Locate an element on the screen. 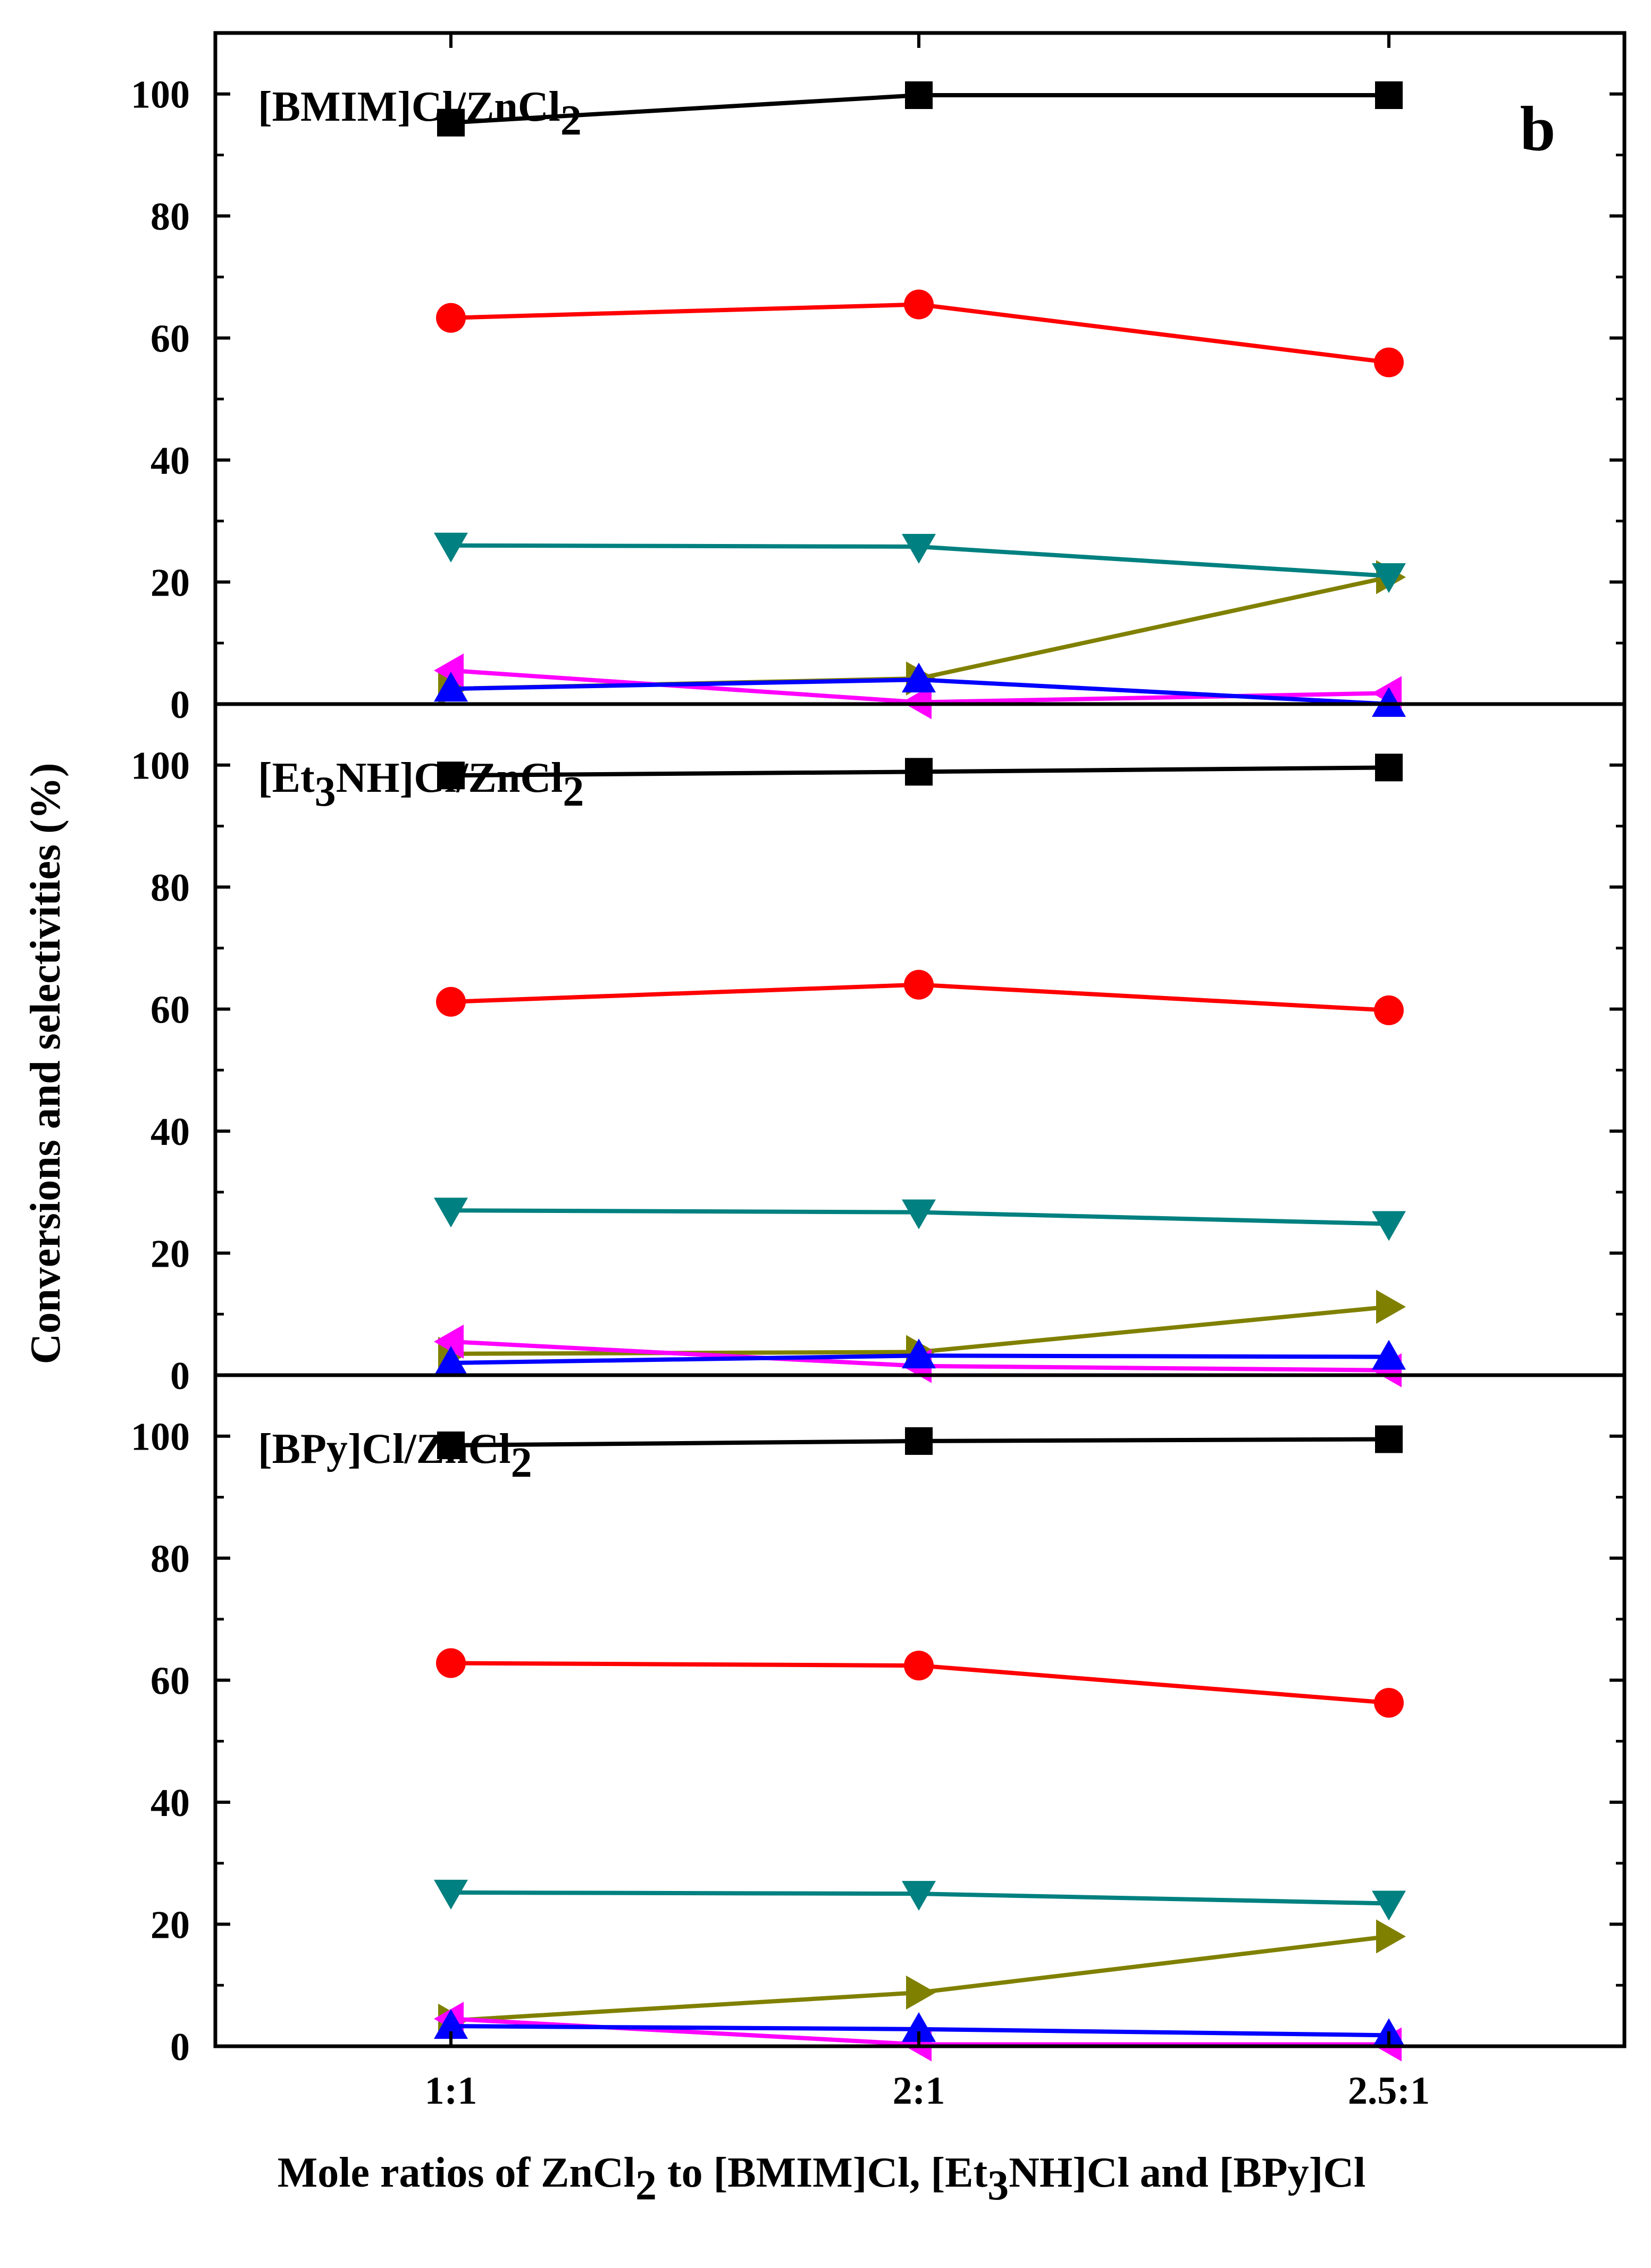  panel-letter: b is located at coordinates (1538, 129).